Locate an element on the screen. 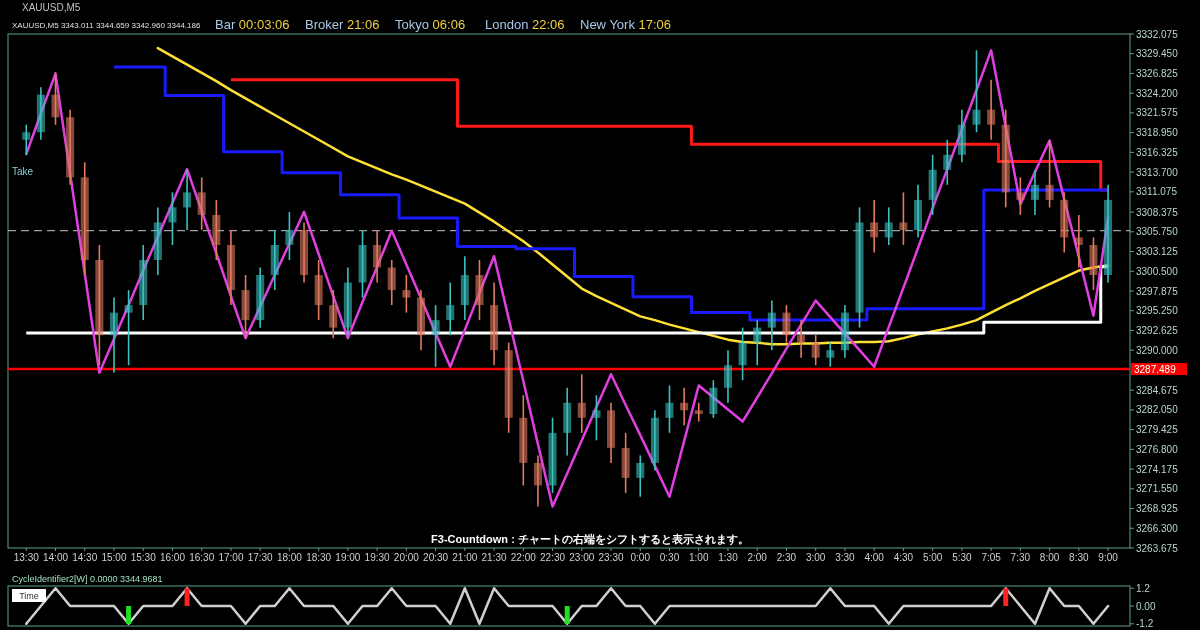 Image resolution: width=1200 pixels, height=630 pixels. x-tick-label: 3:00 is located at coordinates (815, 557).